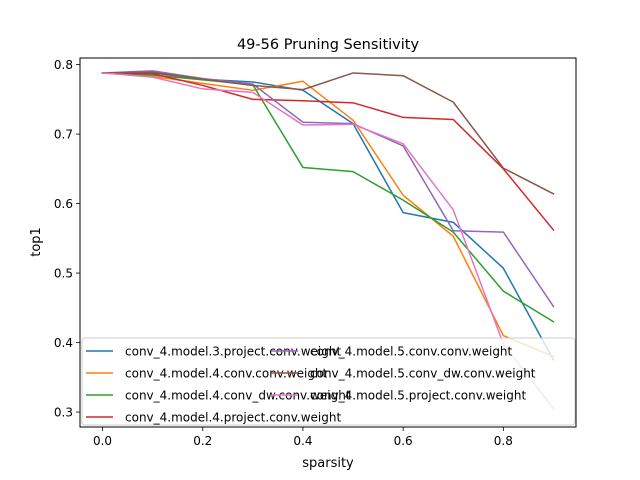 Image resolution: width=640 pixels, height=480 pixels. Describe the element at coordinates (238, 396) in the screenshot. I see `legend-label-3: conv_4.model.4.conv_dw.conv.weight` at that location.